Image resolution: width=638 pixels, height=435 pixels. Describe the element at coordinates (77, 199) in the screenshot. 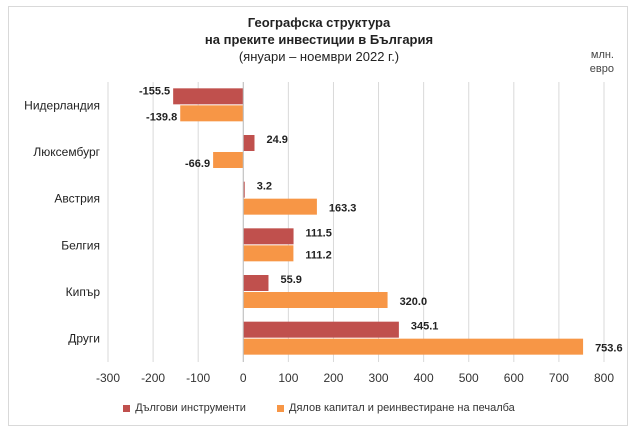

I see `category-label-2: Австрия` at that location.